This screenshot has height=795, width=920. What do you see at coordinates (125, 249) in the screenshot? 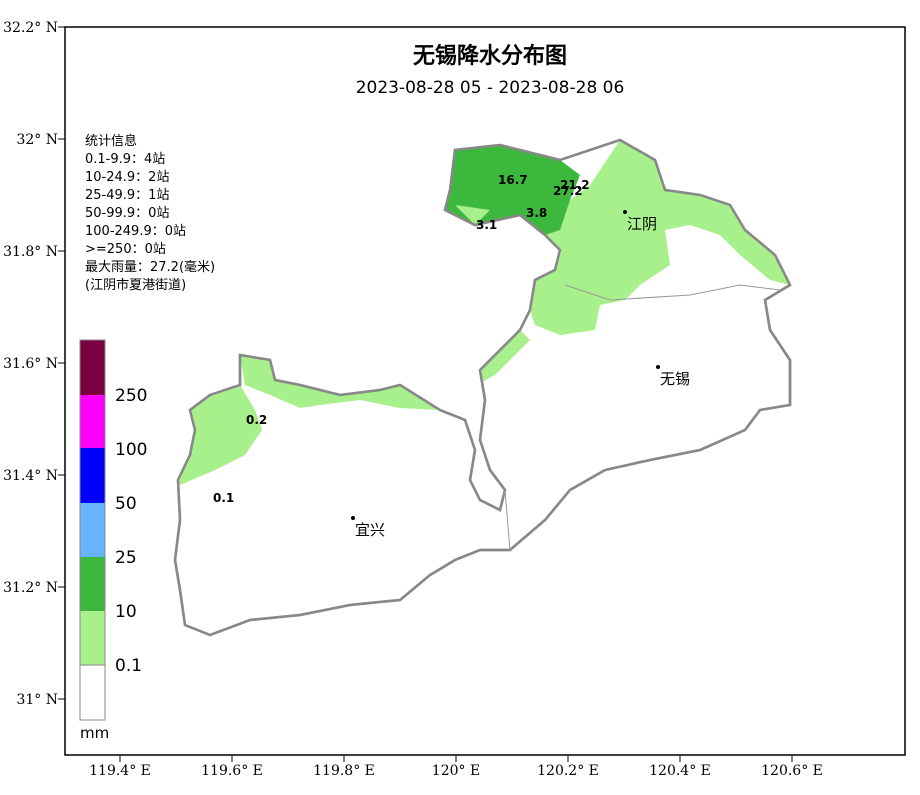
I see `stat-line: >=250：0站` at bounding box center [125, 249].